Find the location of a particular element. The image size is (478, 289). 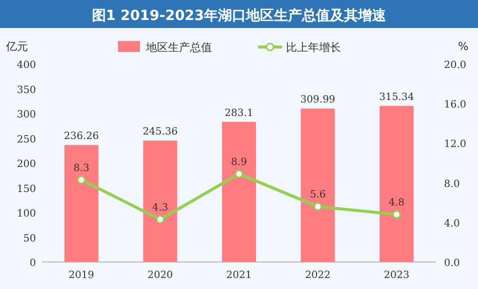

y2-tick-label: 4.0 is located at coordinates (452, 224).